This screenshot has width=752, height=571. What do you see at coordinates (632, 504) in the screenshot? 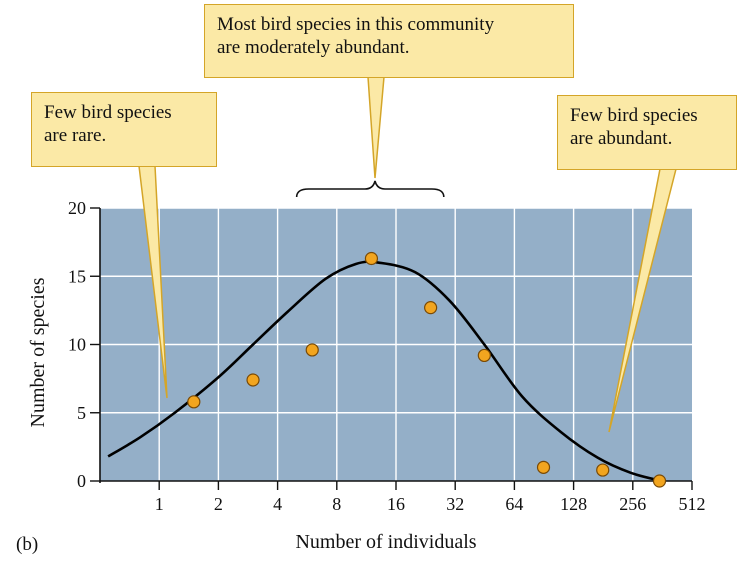
I see `x-tick-label: 256` at bounding box center [632, 504].